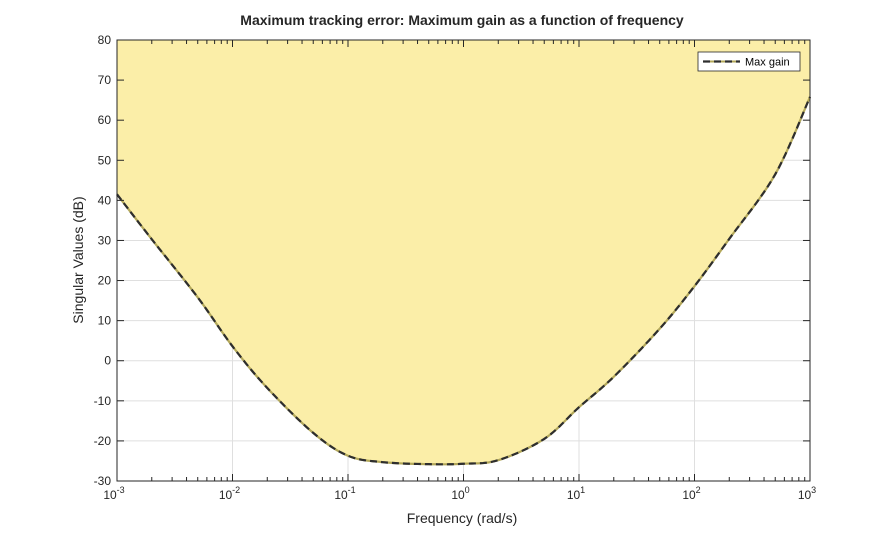 The height and width of the screenshot is (540, 895). Describe the element at coordinates (105, 120) in the screenshot. I see `y-tick-label: 60` at that location.